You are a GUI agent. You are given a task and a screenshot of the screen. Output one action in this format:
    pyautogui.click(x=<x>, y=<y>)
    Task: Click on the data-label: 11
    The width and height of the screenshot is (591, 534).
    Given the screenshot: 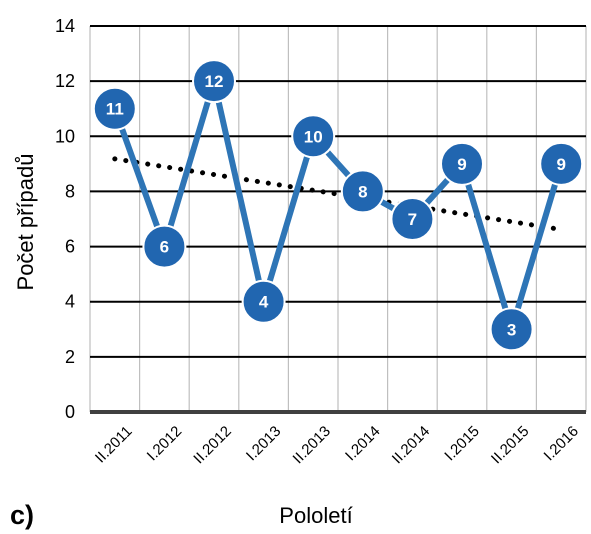 What is the action you would take?
    pyautogui.click(x=115, y=109)
    